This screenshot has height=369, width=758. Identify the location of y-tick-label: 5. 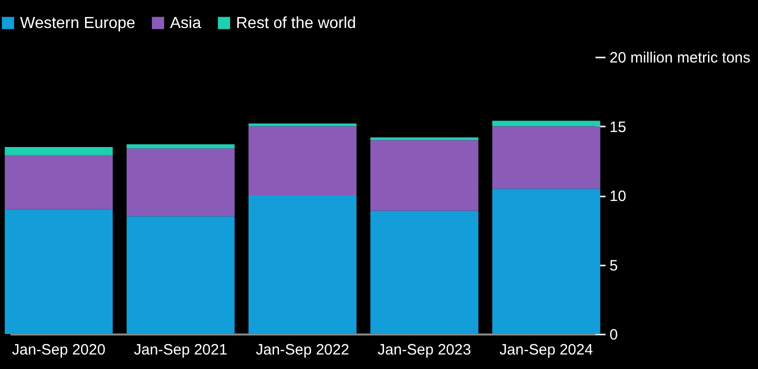
(614, 265).